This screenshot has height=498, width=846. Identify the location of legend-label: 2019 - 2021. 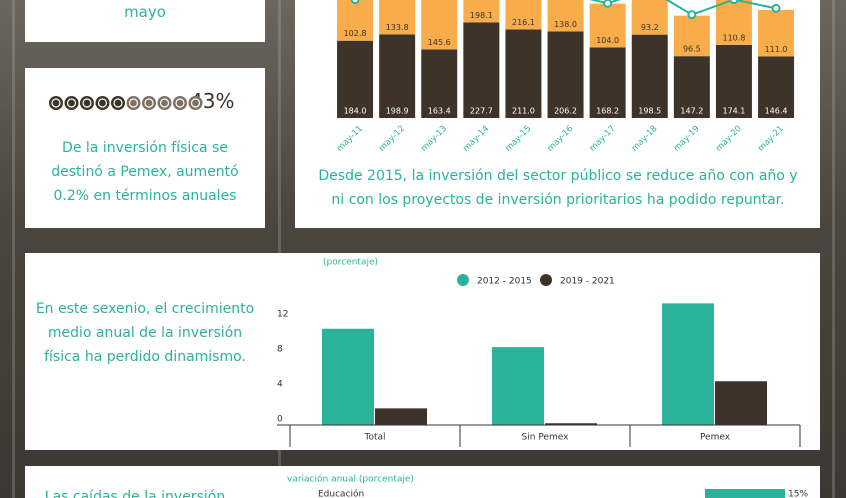
(587, 282).